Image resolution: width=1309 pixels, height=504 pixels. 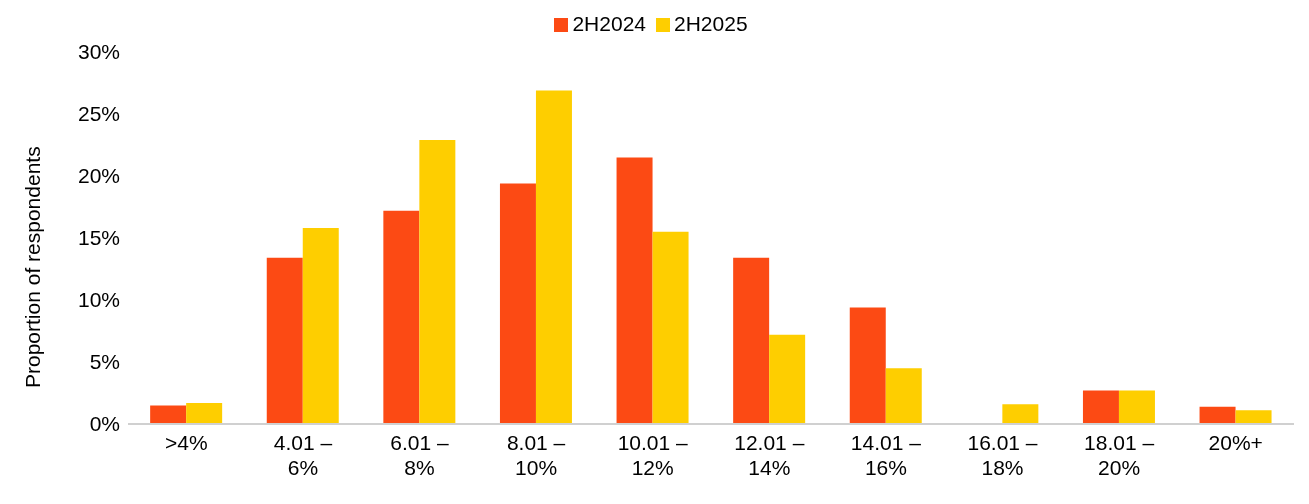 What do you see at coordinates (98, 300) in the screenshot?
I see `y-tick-label: 10%` at bounding box center [98, 300].